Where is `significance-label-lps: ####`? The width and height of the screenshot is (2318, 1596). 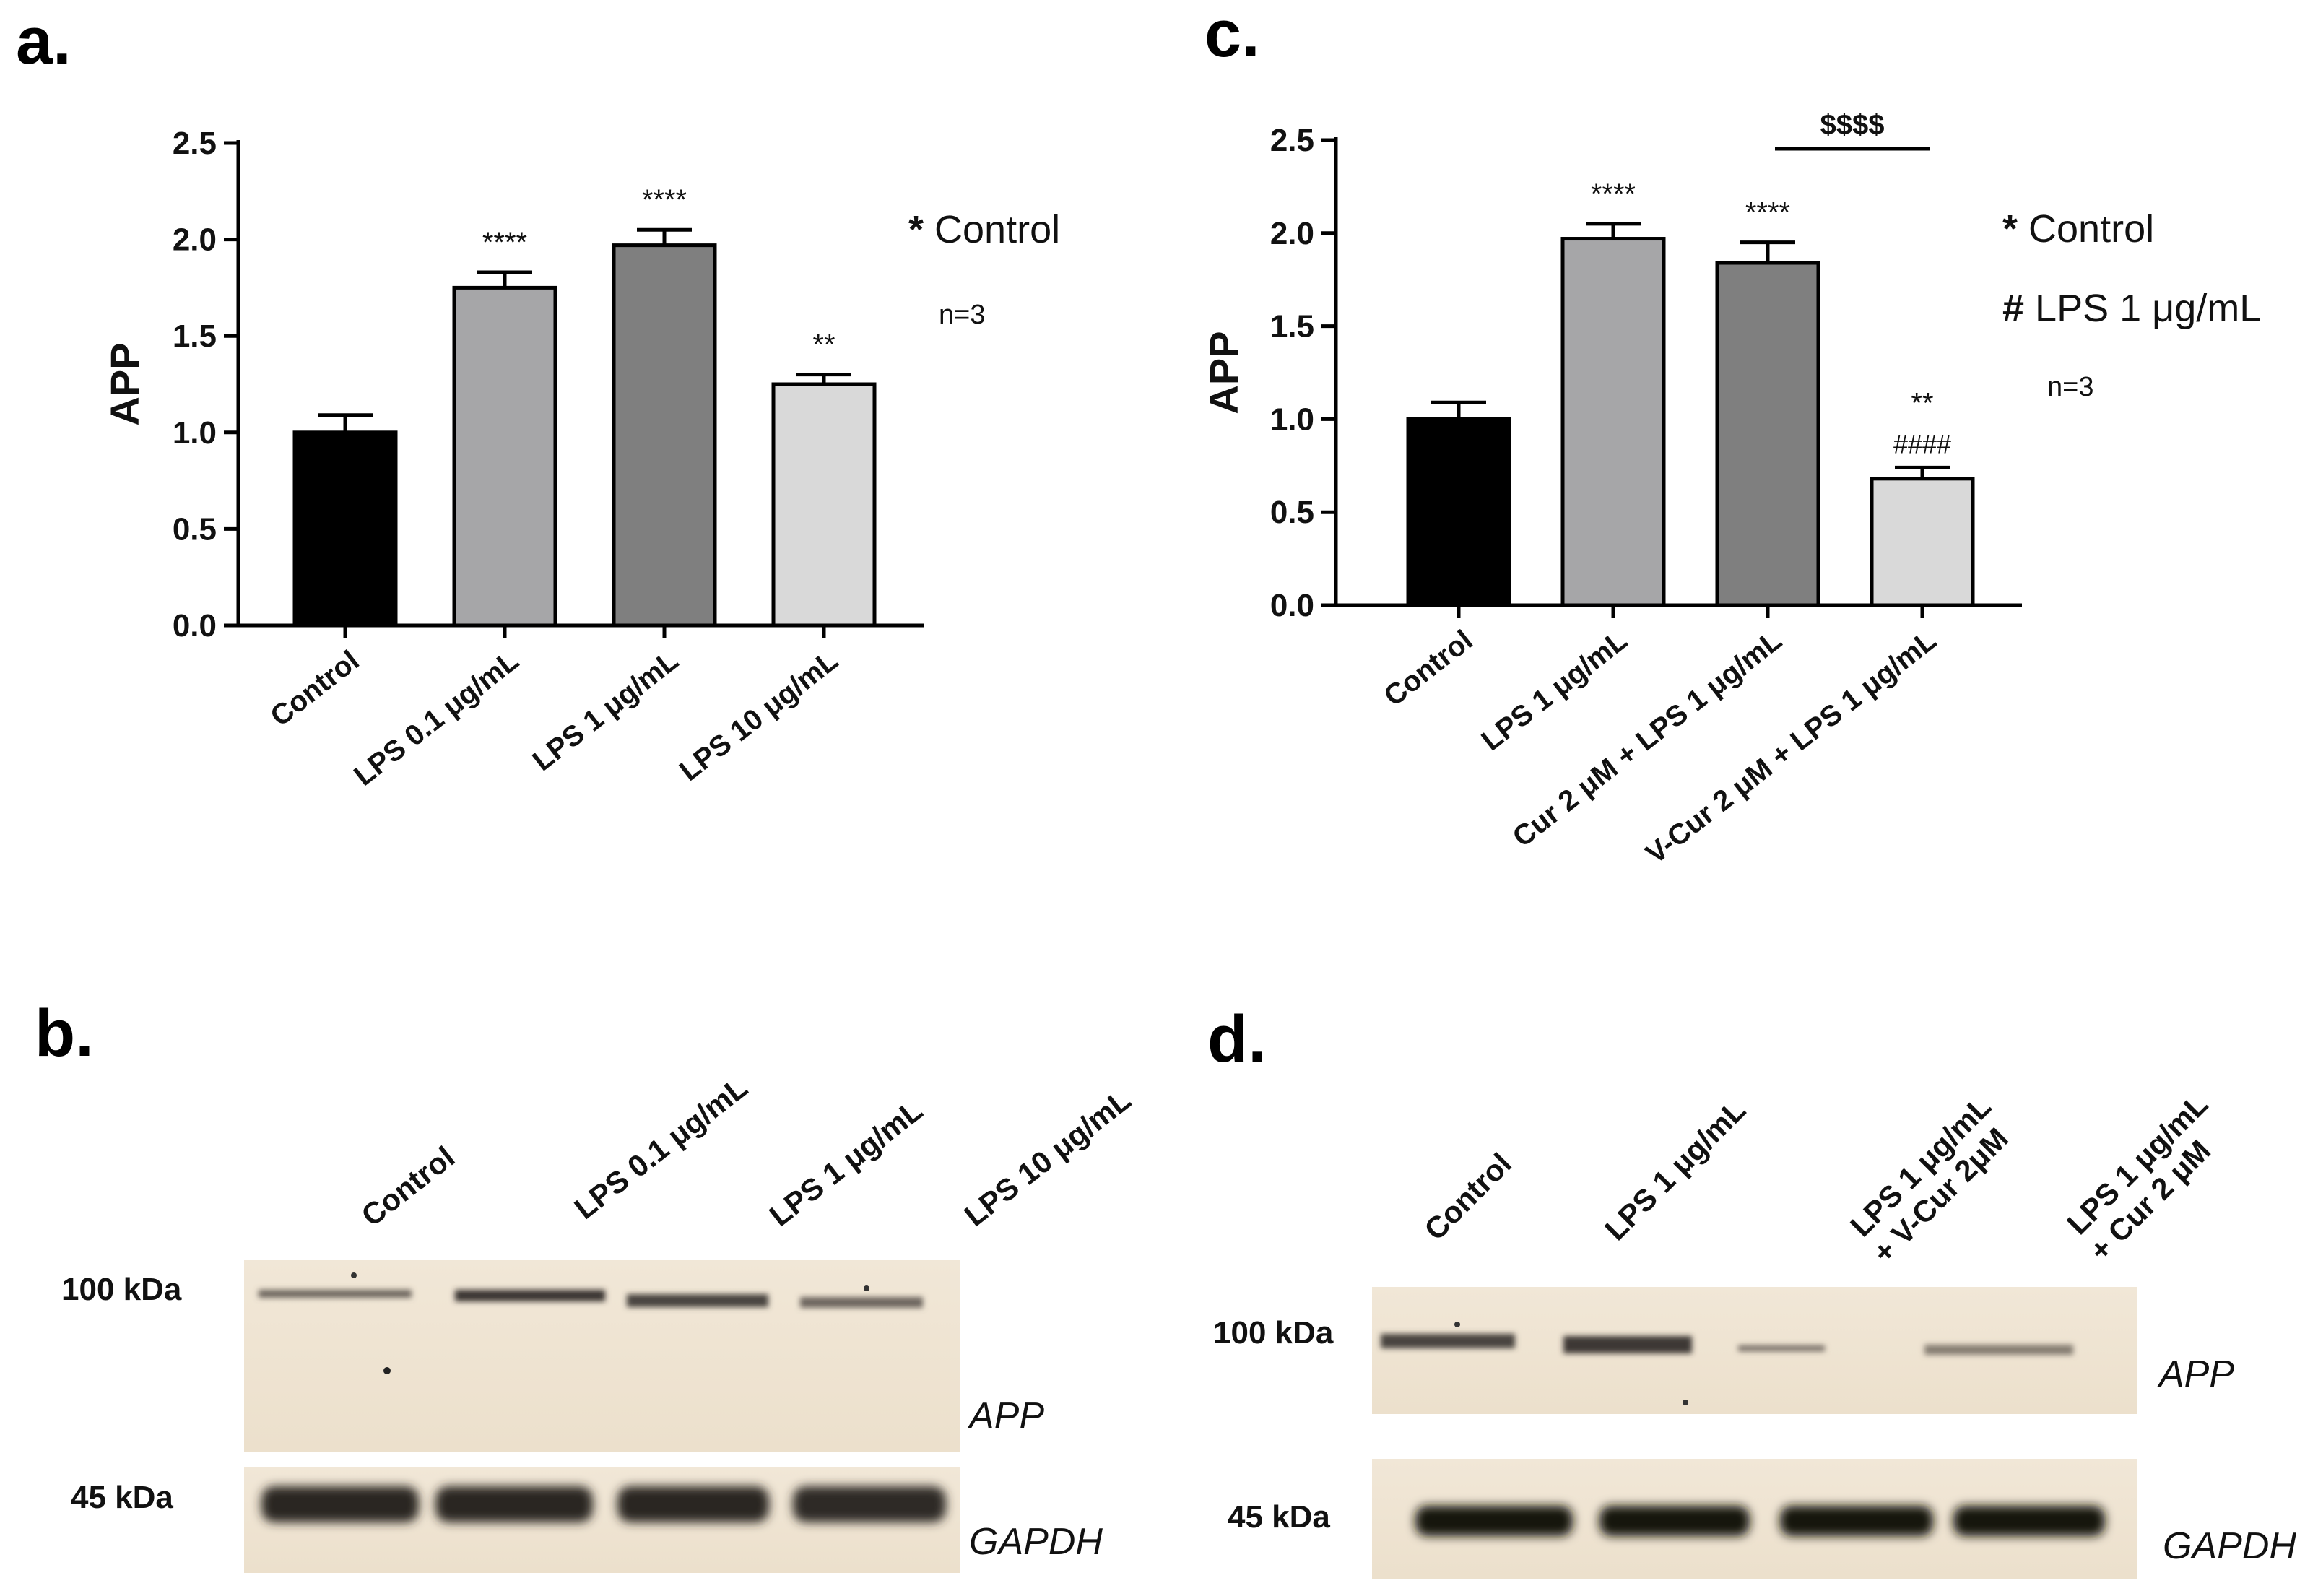
significance-label-lps: #### is located at coordinates (1922, 444).